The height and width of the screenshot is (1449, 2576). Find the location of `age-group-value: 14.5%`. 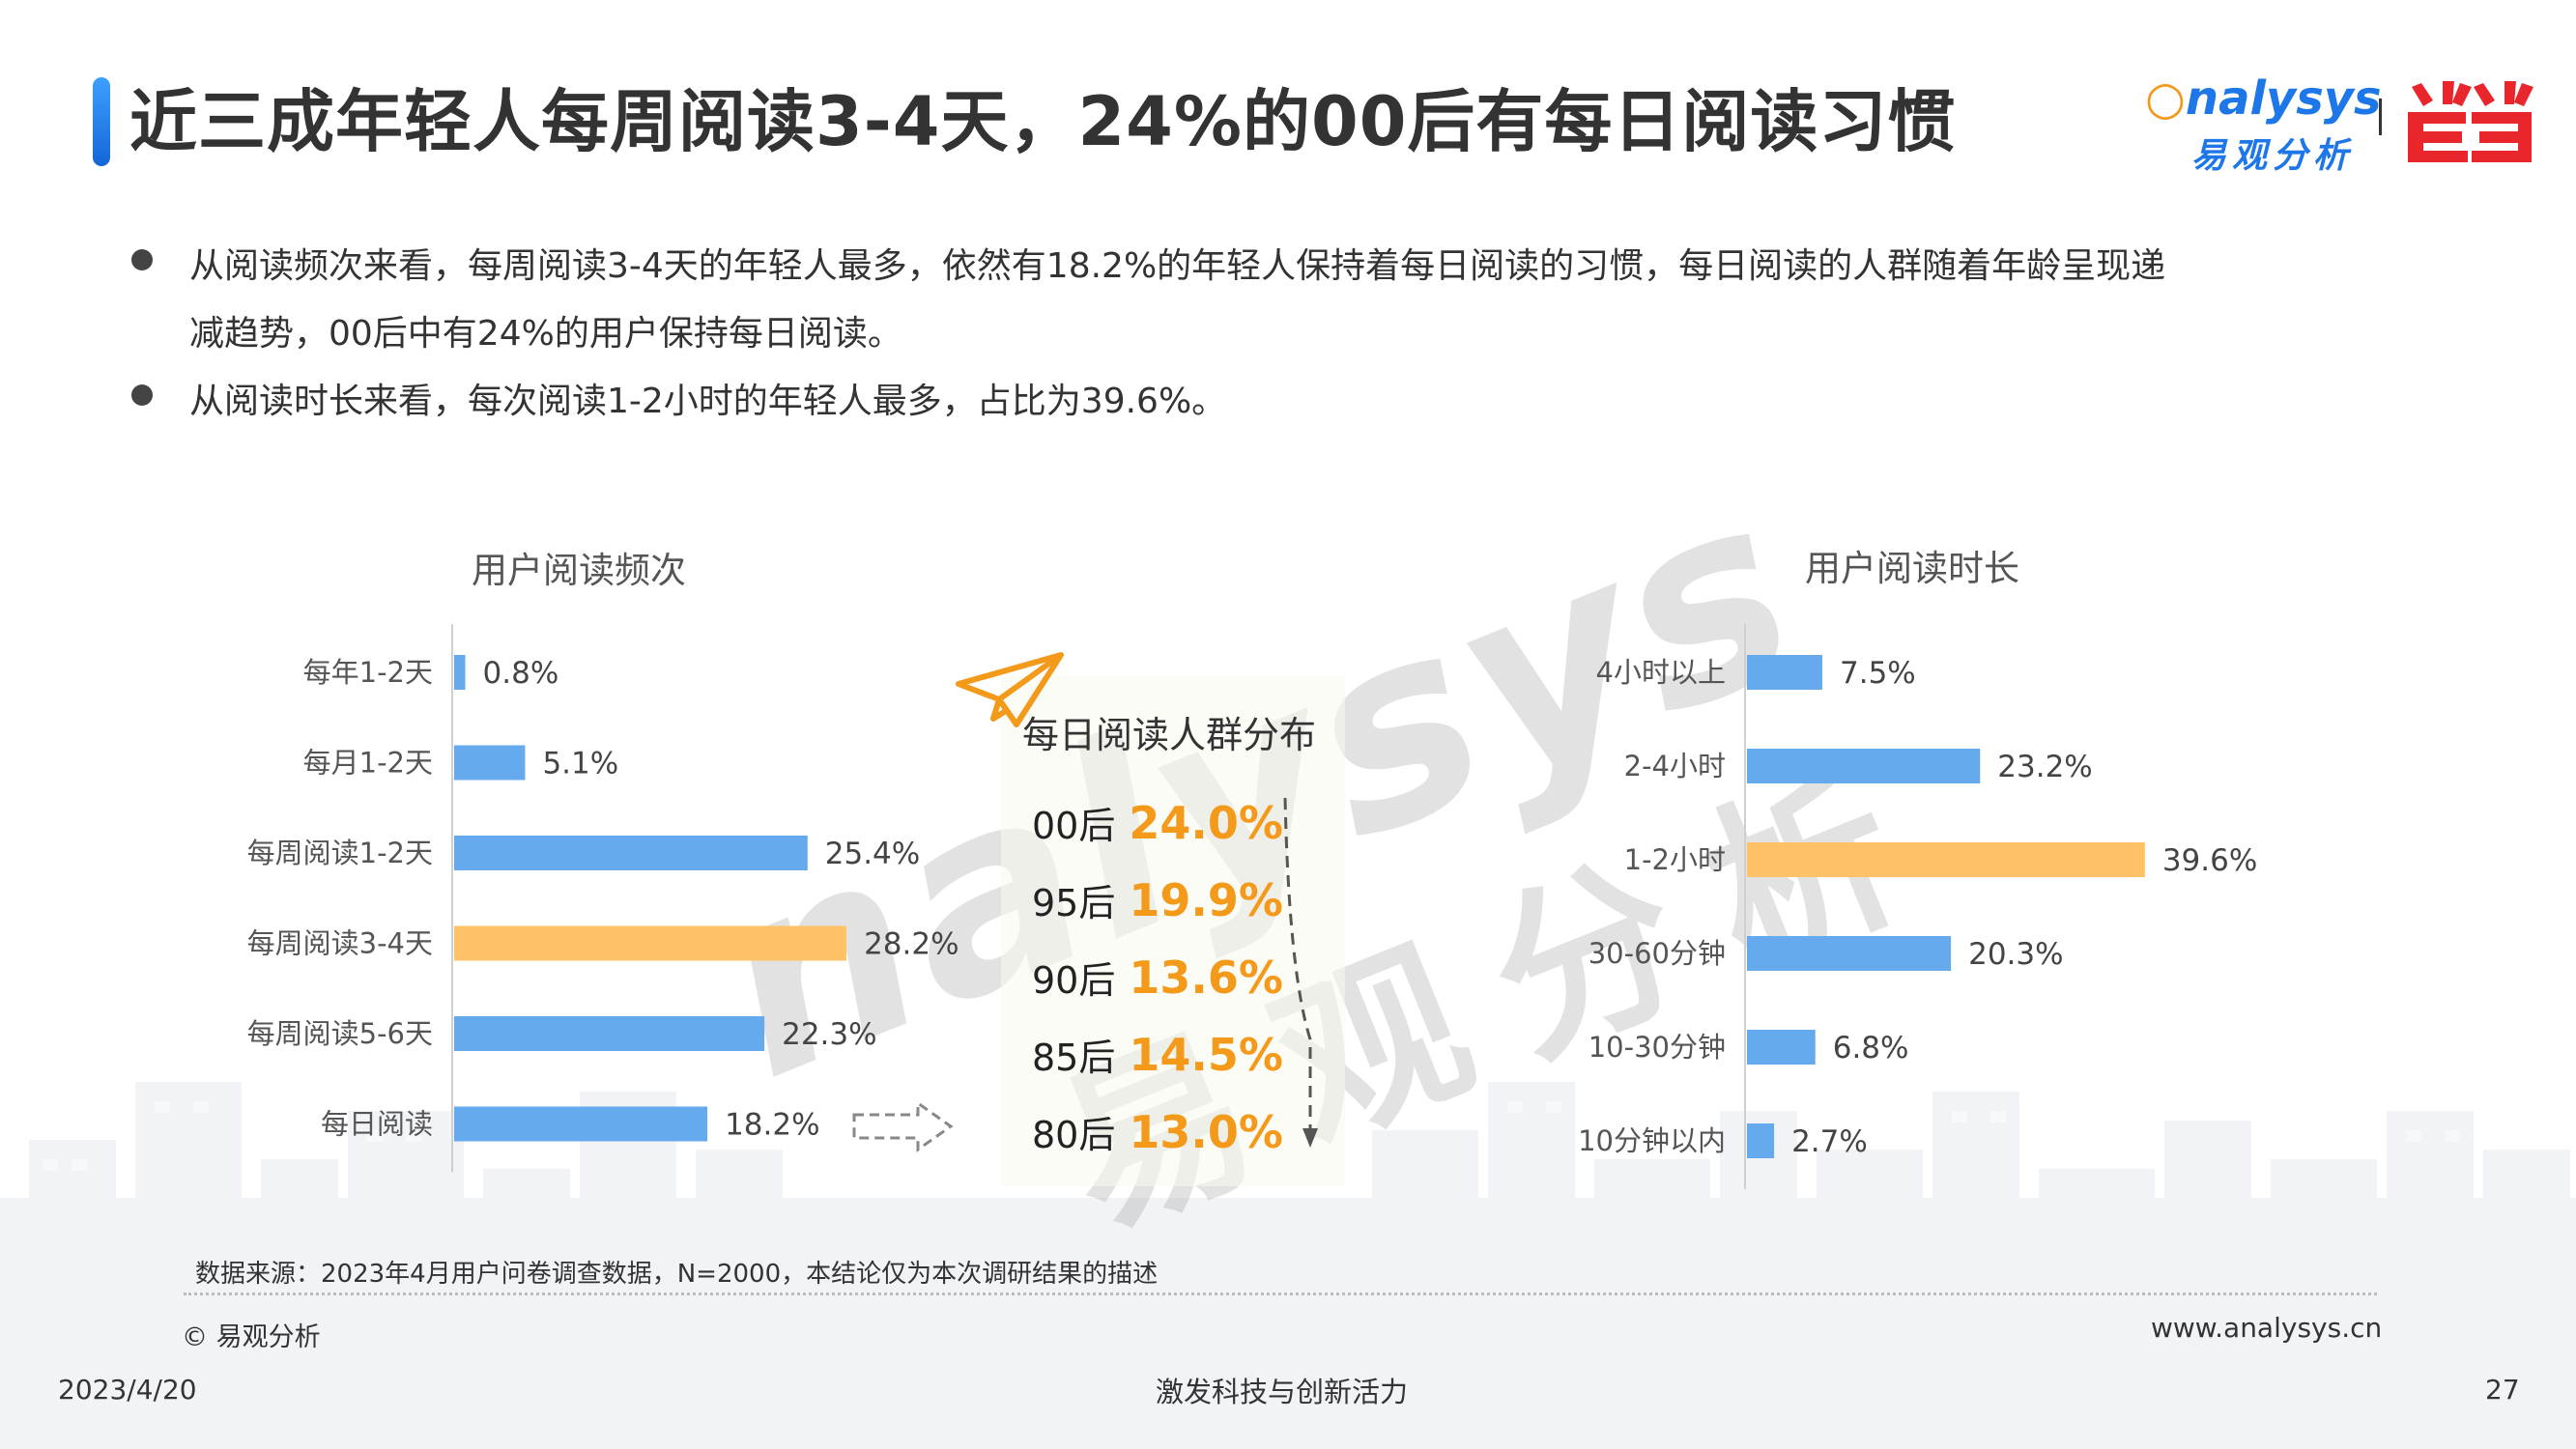

age-group-value: 14.5% is located at coordinates (1206, 1055).